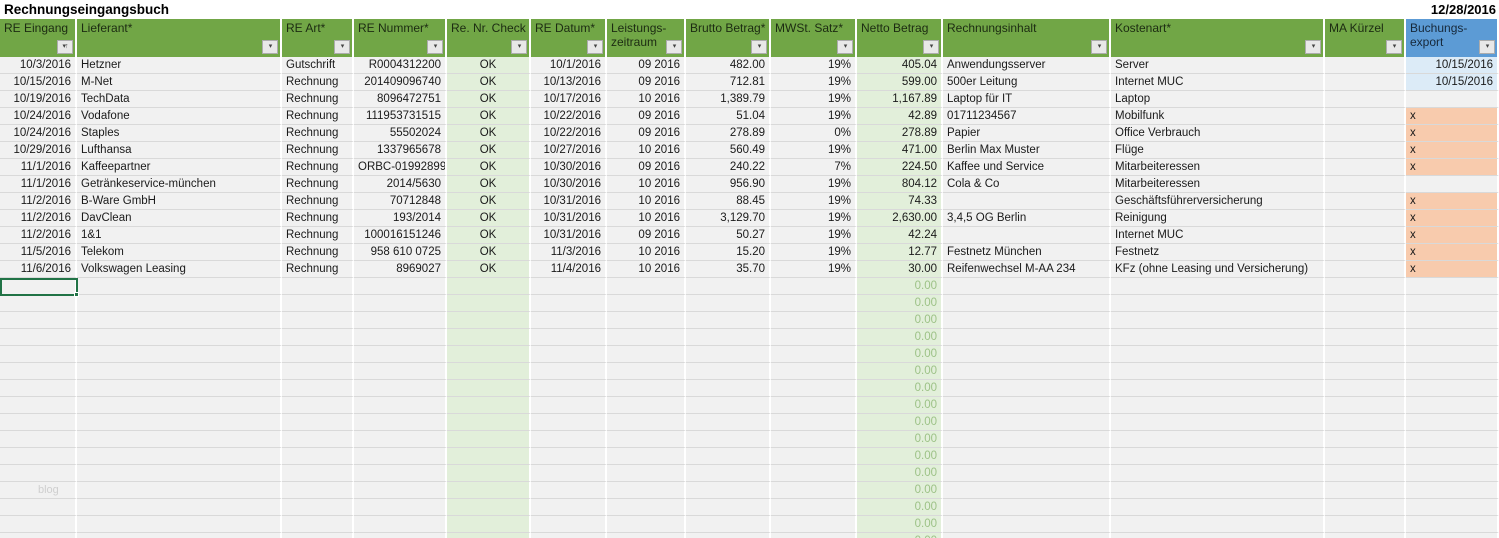  Describe the element at coordinates (400, 82) in the screenshot. I see `cell-re_nummer: 201409096740` at that location.